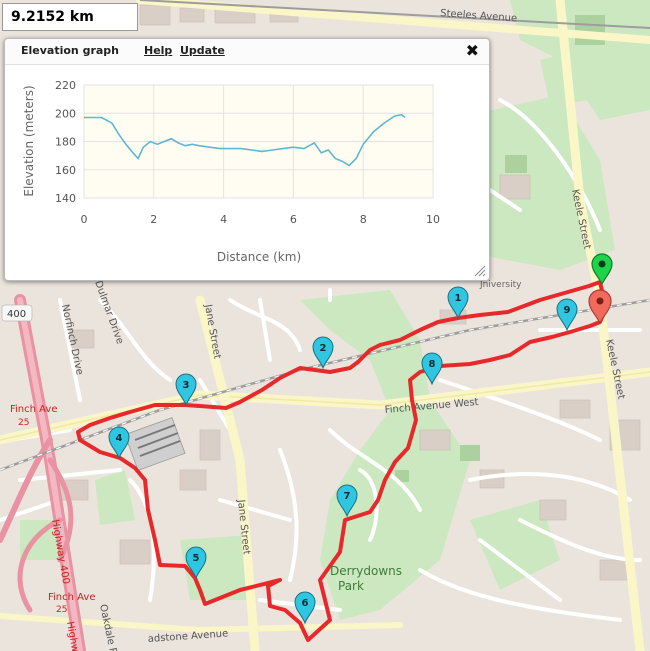  Describe the element at coordinates (23, 423) in the screenshot. I see `label-route-25: 25` at that location.